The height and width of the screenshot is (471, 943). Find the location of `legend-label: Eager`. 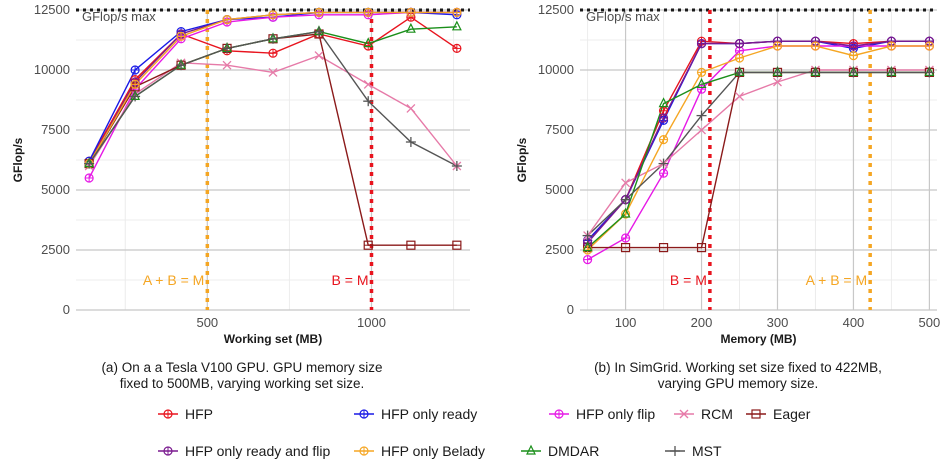

legend-label: Eager is located at coordinates (792, 414).